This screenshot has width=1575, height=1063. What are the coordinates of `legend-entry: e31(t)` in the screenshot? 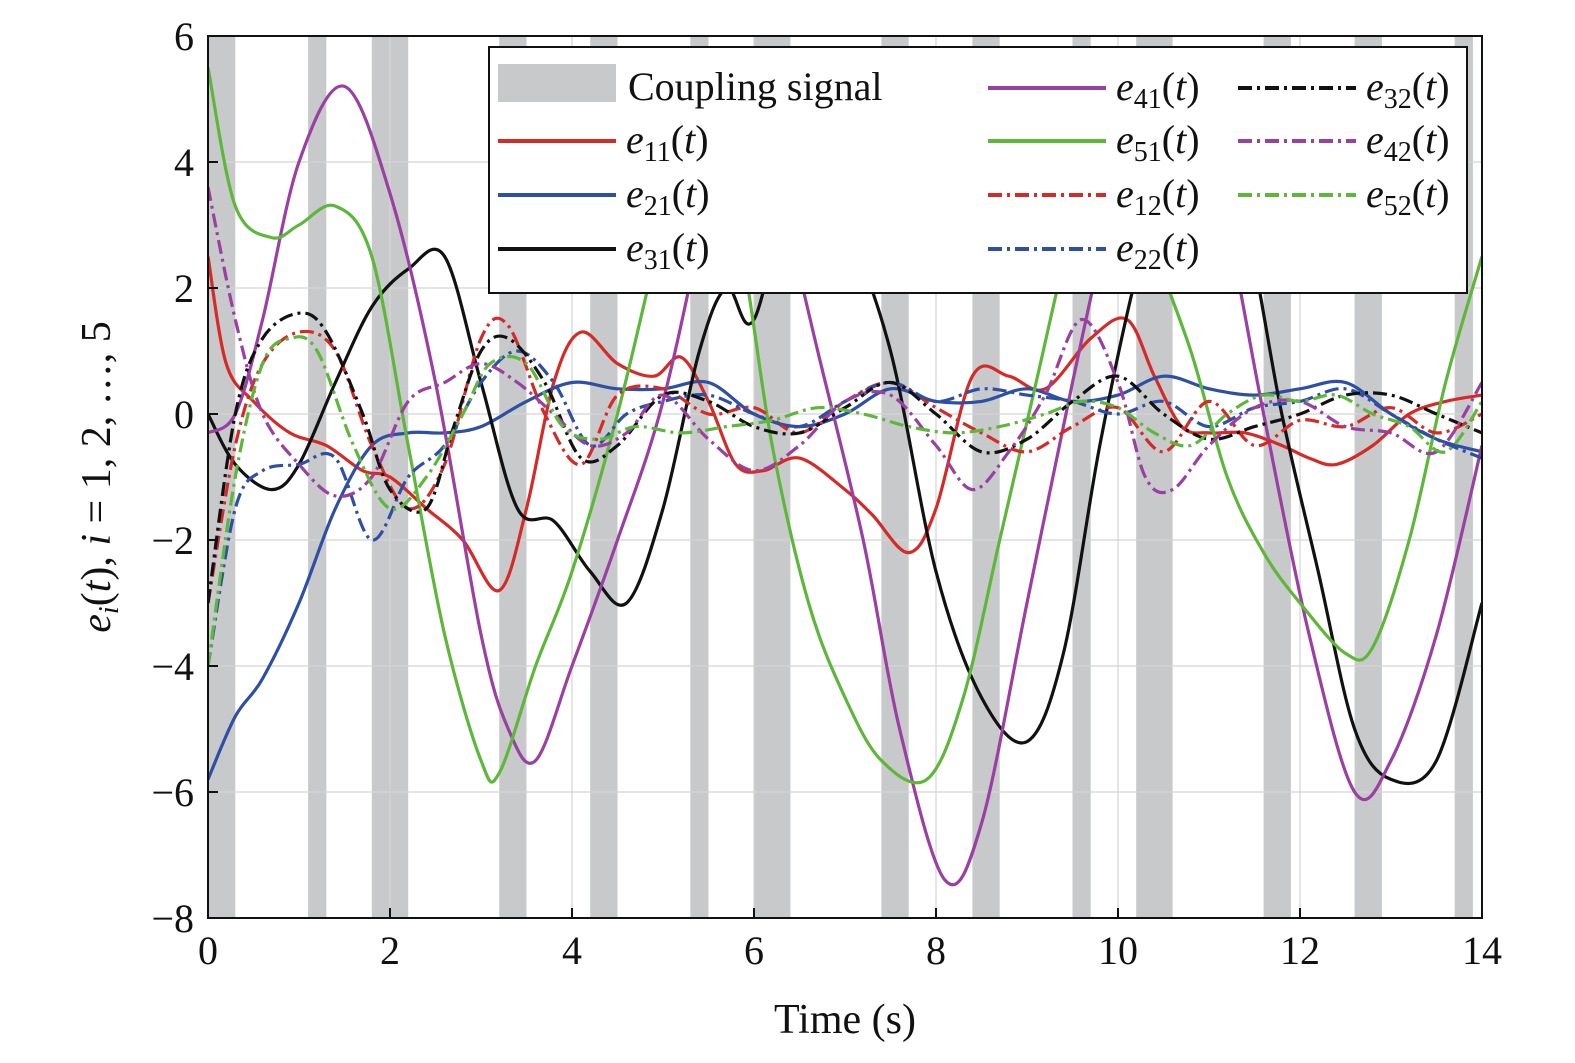 It's located at (604, 250).